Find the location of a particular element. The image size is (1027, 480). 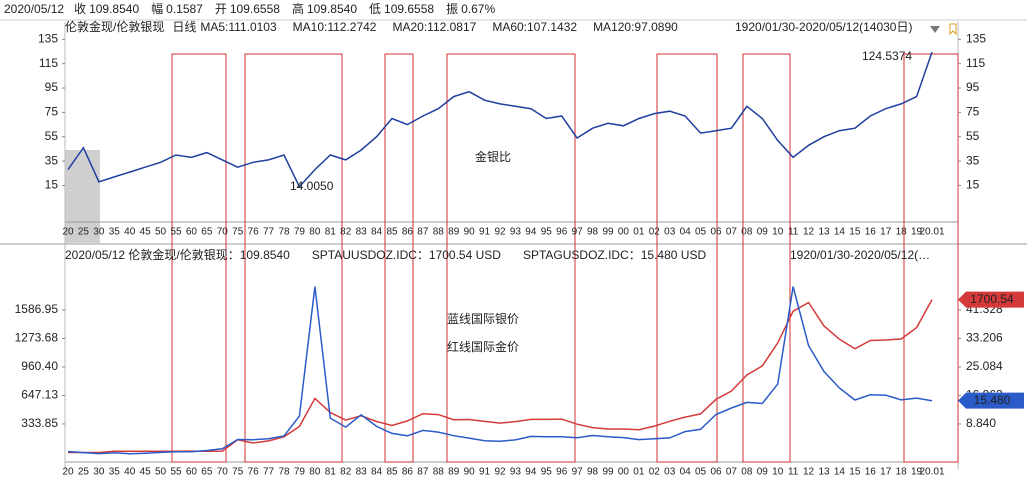

period-label: 日线 is located at coordinates (184, 27).